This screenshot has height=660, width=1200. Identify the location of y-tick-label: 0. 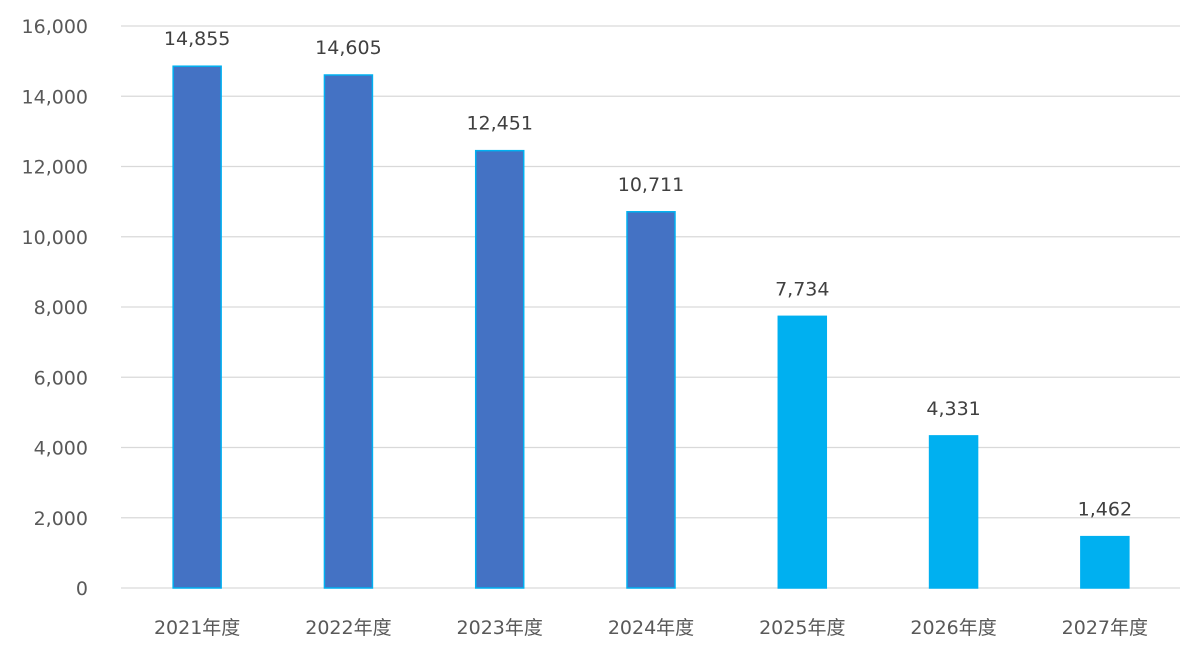
(82, 589).